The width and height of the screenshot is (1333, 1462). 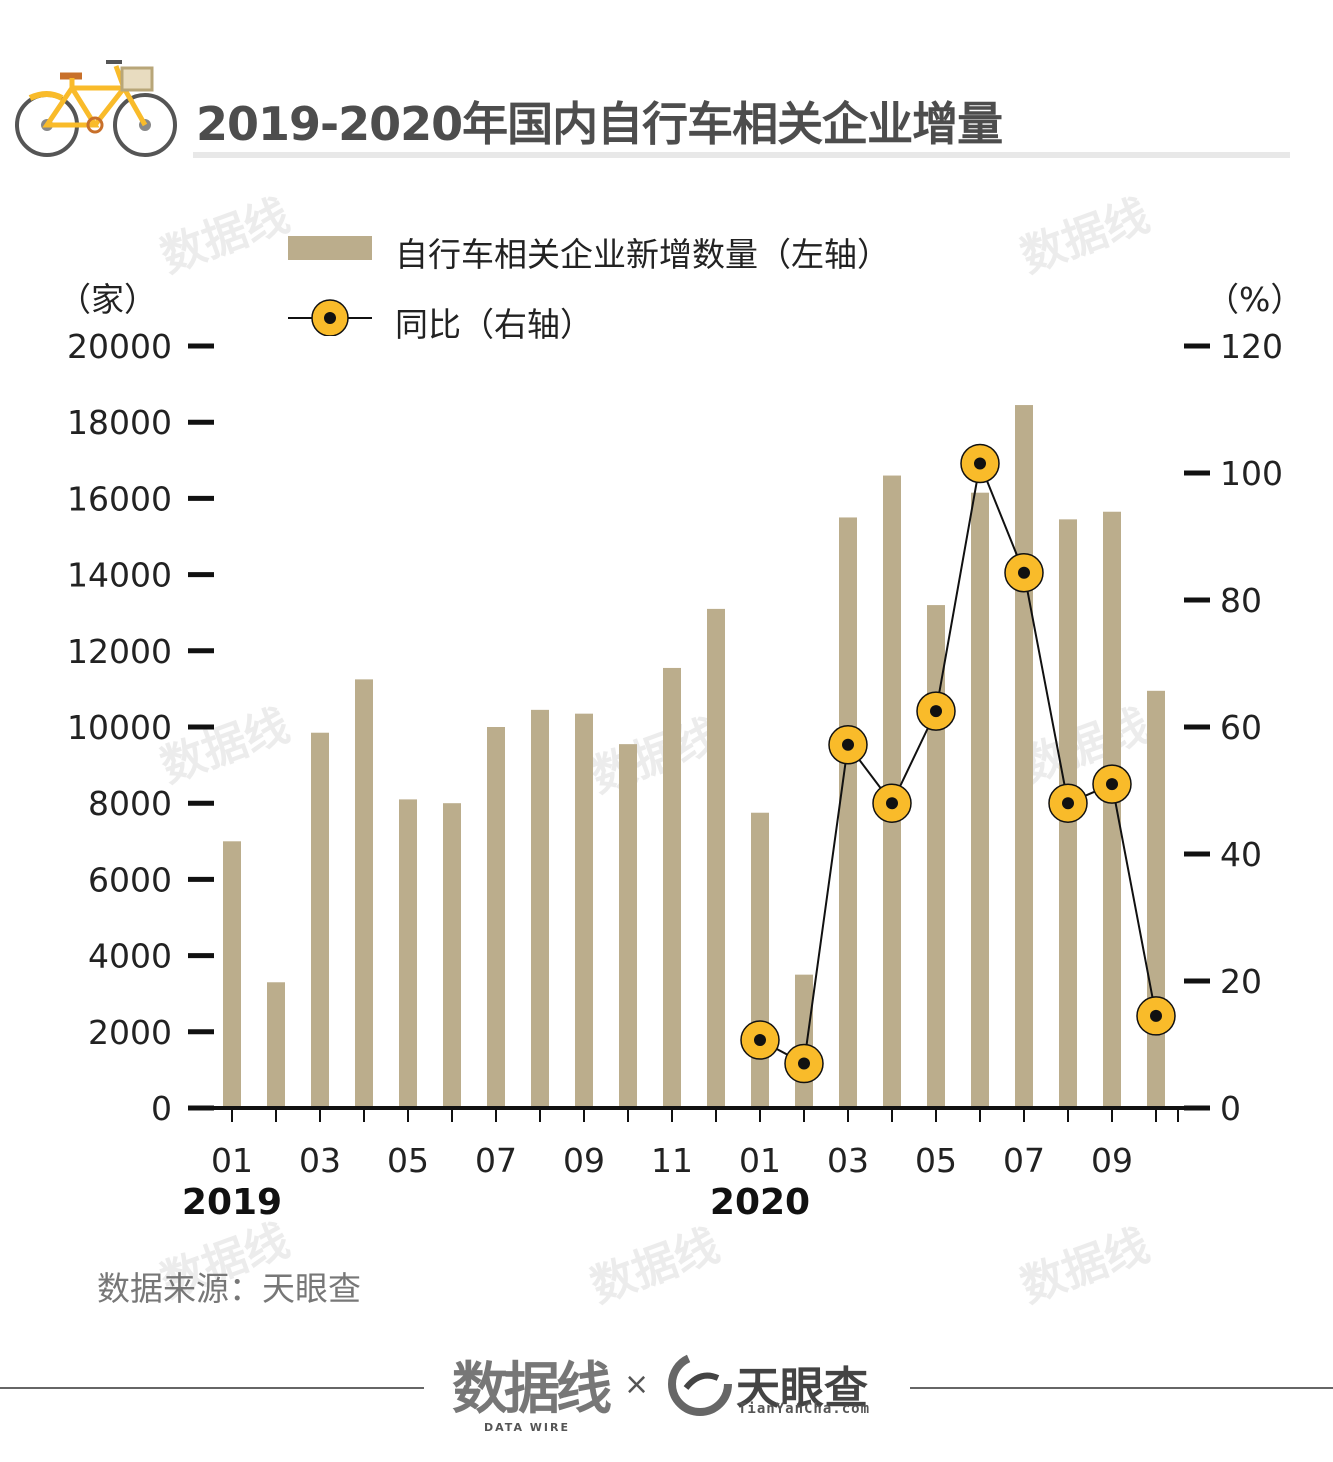 I want to click on yoy-line, so click(x=958, y=762).